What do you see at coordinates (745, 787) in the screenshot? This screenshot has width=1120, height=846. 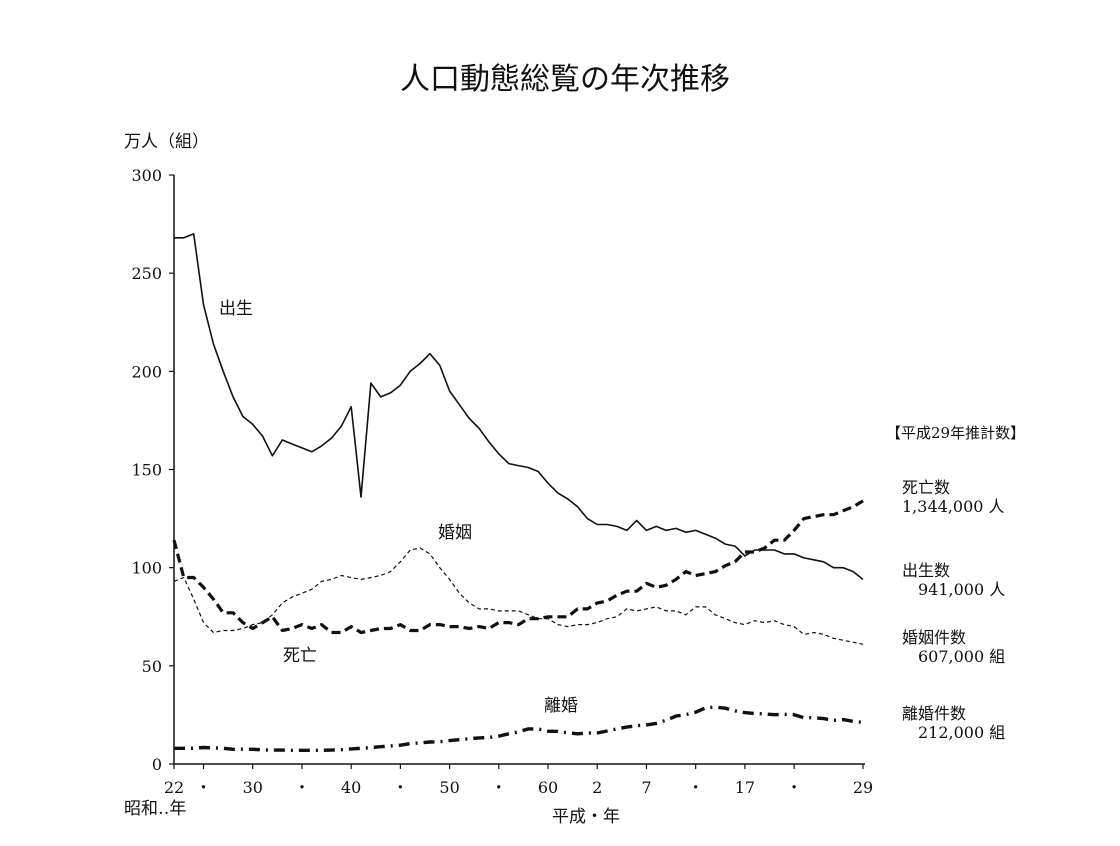 I see `x-tick-label: 17` at bounding box center [745, 787].